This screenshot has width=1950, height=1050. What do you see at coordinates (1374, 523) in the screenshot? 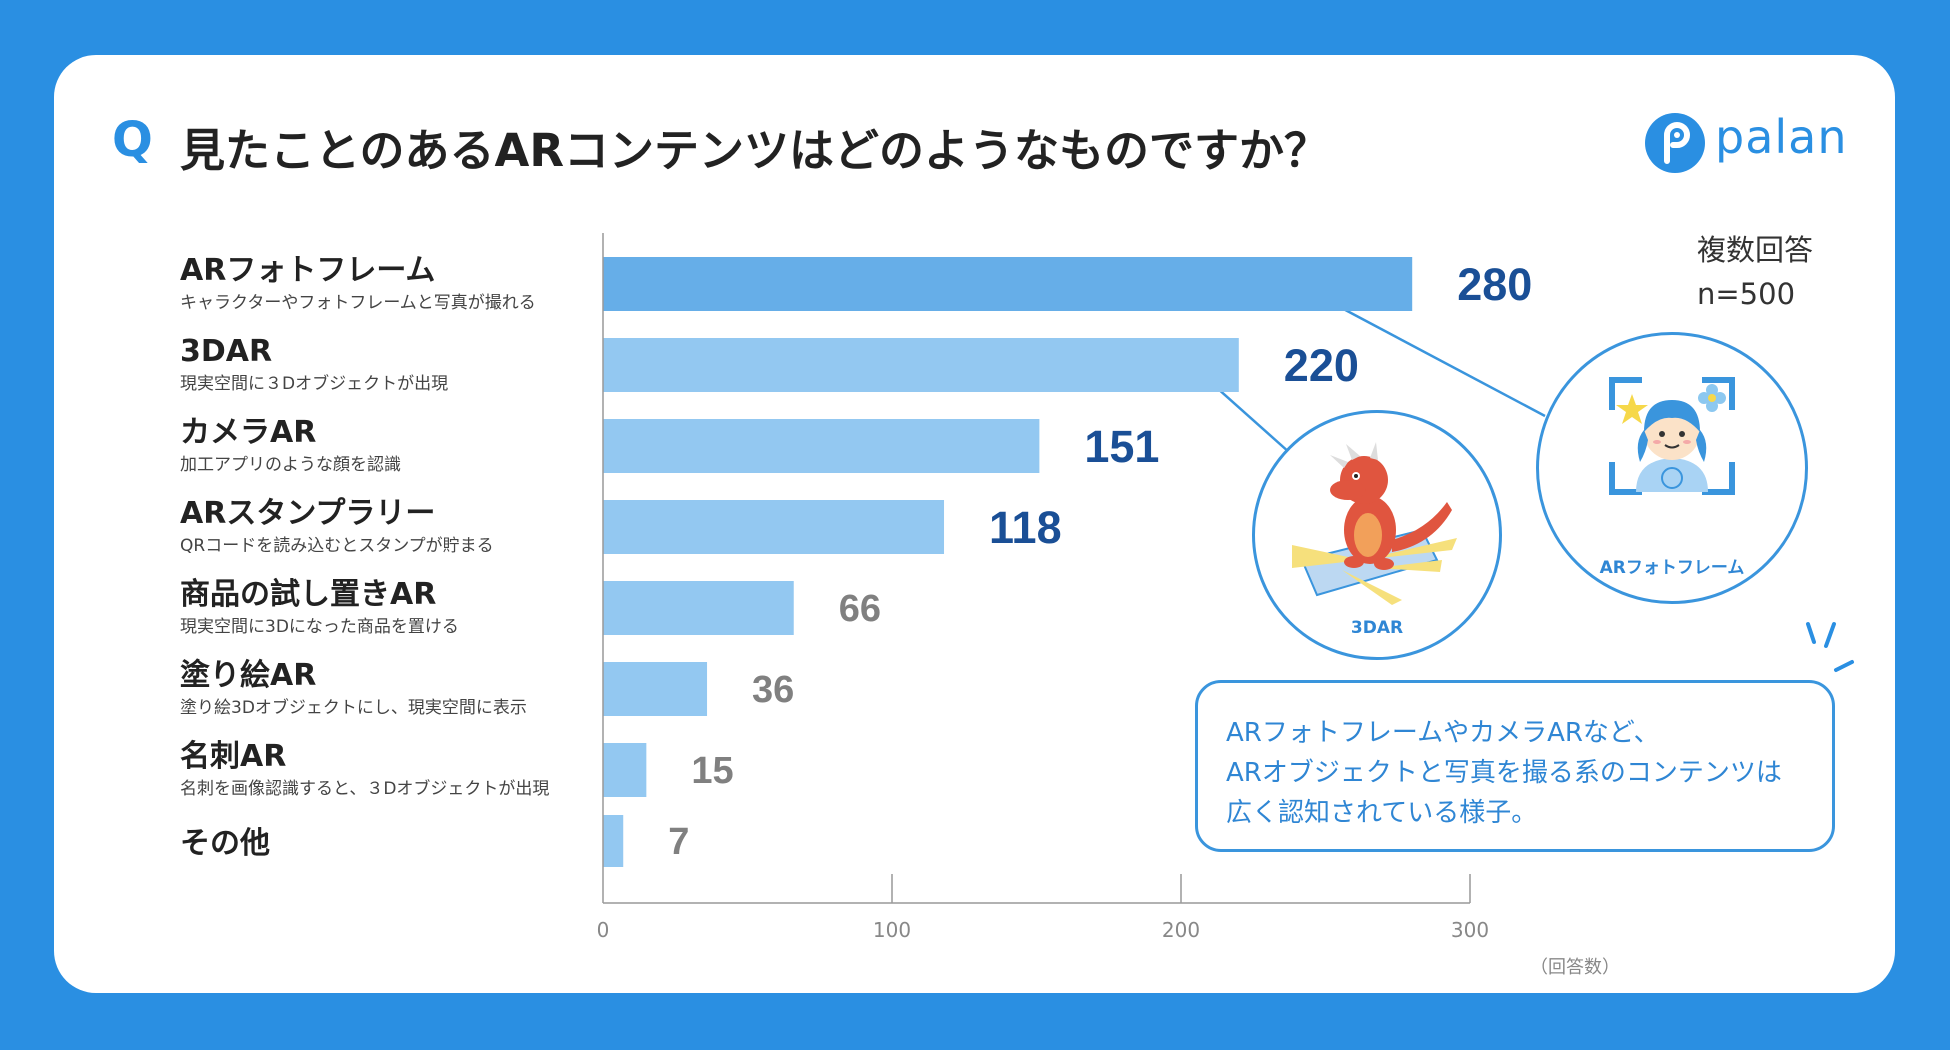
I see `dragon-icon` at bounding box center [1374, 523].